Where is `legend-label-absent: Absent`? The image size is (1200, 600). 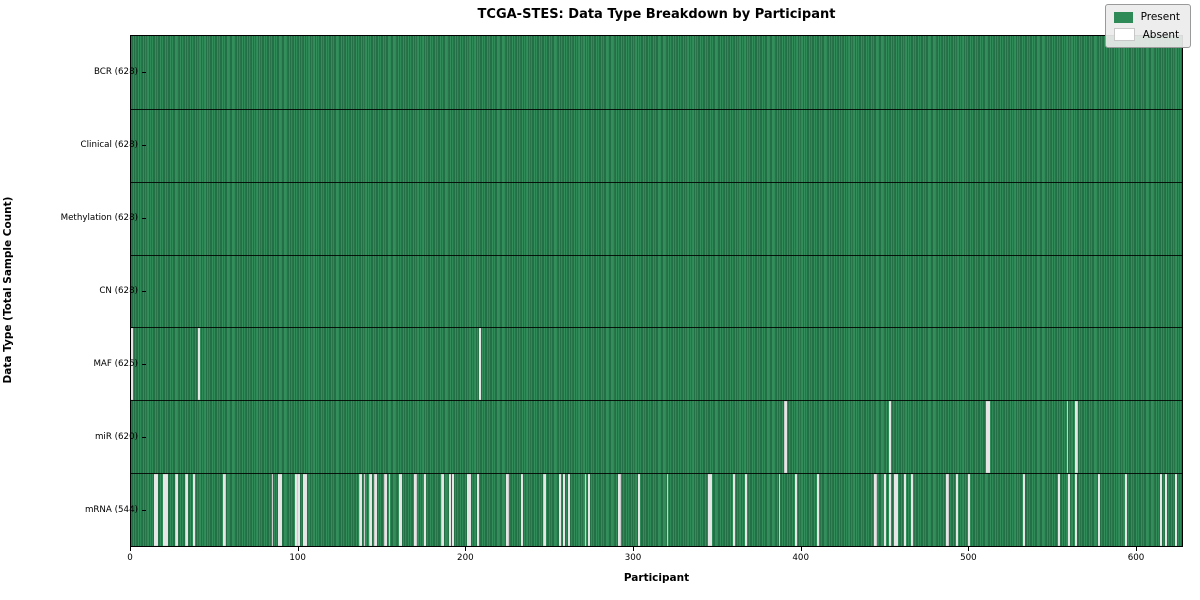 legend-label-absent: Absent is located at coordinates (1161, 34).